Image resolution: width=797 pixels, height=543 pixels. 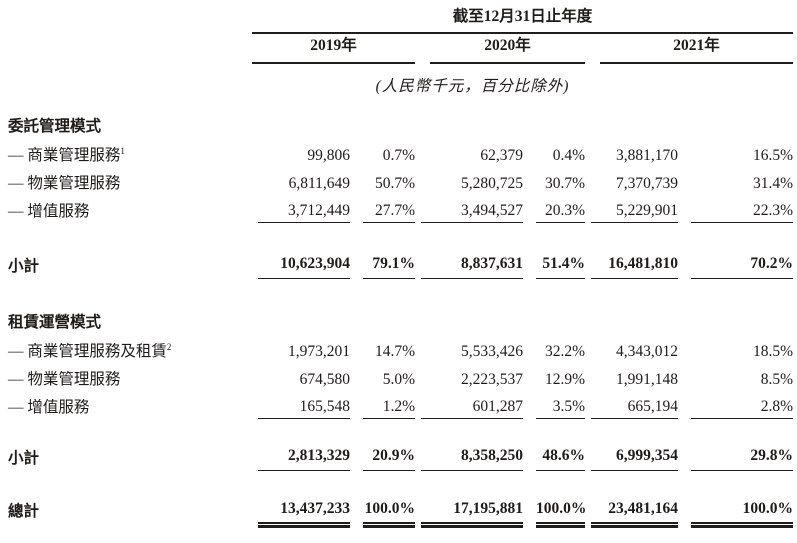 What do you see at coordinates (394, 183) in the screenshot?
I see `percent-2019: 50.7%` at bounding box center [394, 183].